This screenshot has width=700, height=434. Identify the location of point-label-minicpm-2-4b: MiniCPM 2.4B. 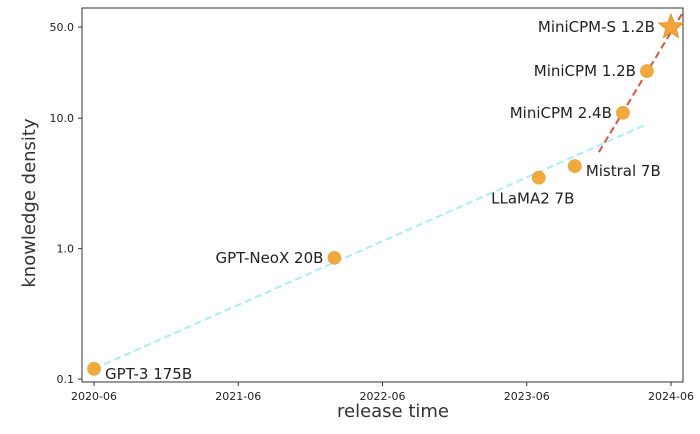
(561, 113).